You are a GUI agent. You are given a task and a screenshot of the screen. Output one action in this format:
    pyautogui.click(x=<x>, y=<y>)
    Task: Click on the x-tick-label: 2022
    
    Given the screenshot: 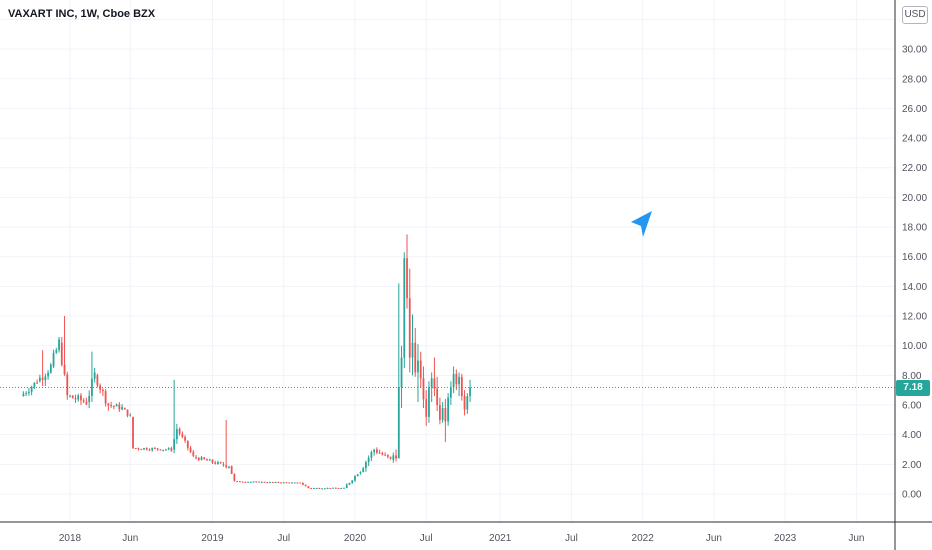 What is the action you would take?
    pyautogui.click(x=643, y=538)
    